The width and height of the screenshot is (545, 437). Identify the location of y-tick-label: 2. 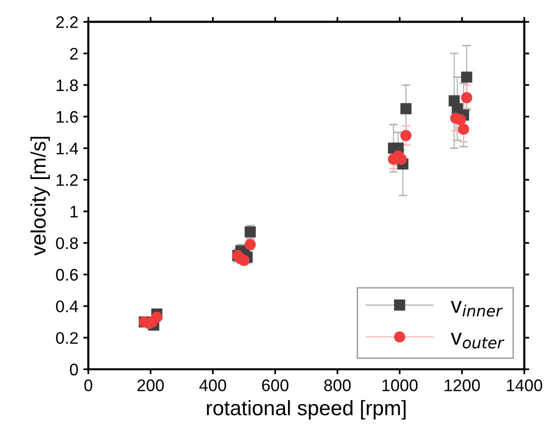
(74, 54).